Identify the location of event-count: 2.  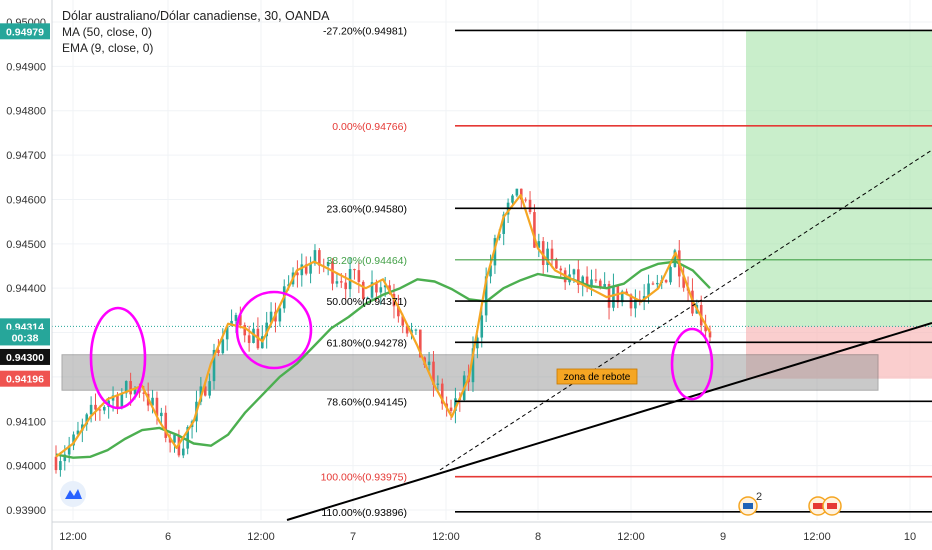
(759, 497).